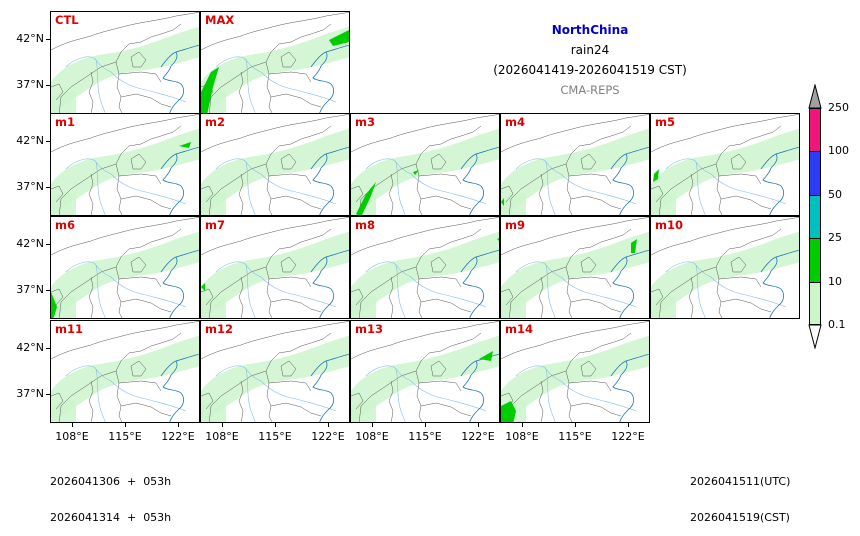 The width and height of the screenshot is (860, 536). What do you see at coordinates (519, 329) in the screenshot?
I see `panel-label: m14` at bounding box center [519, 329].